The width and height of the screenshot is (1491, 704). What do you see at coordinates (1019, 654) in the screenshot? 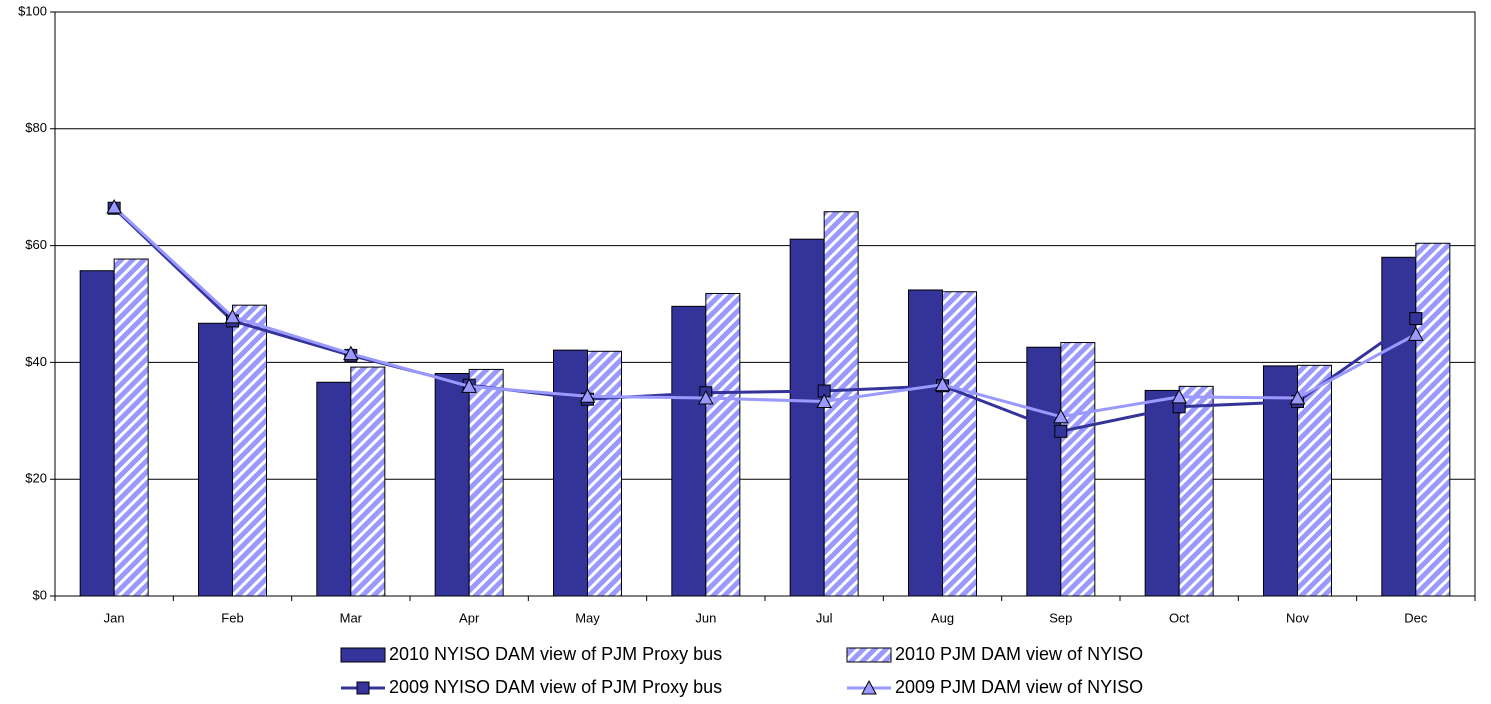
I see `legend-label: 2010 PJM DAM view of NYISO` at bounding box center [1019, 654].